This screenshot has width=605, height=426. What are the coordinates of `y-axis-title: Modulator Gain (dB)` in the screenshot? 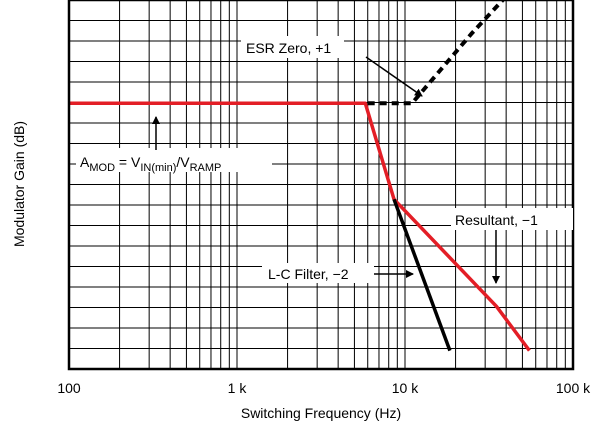 It's located at (19, 184).